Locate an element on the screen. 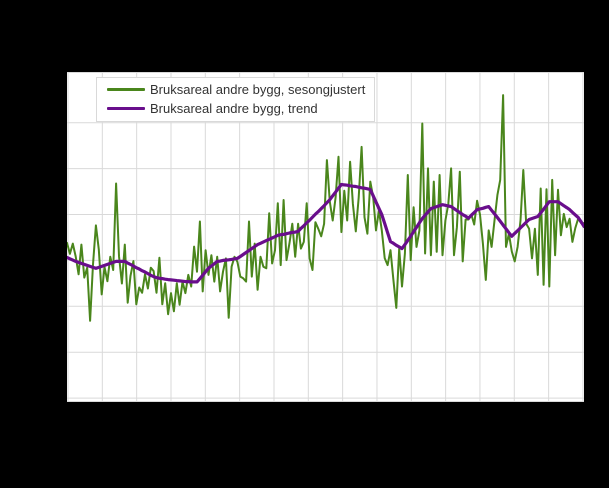  legend-item-trend: Bruksareal andre bygg, trend is located at coordinates (236, 108).